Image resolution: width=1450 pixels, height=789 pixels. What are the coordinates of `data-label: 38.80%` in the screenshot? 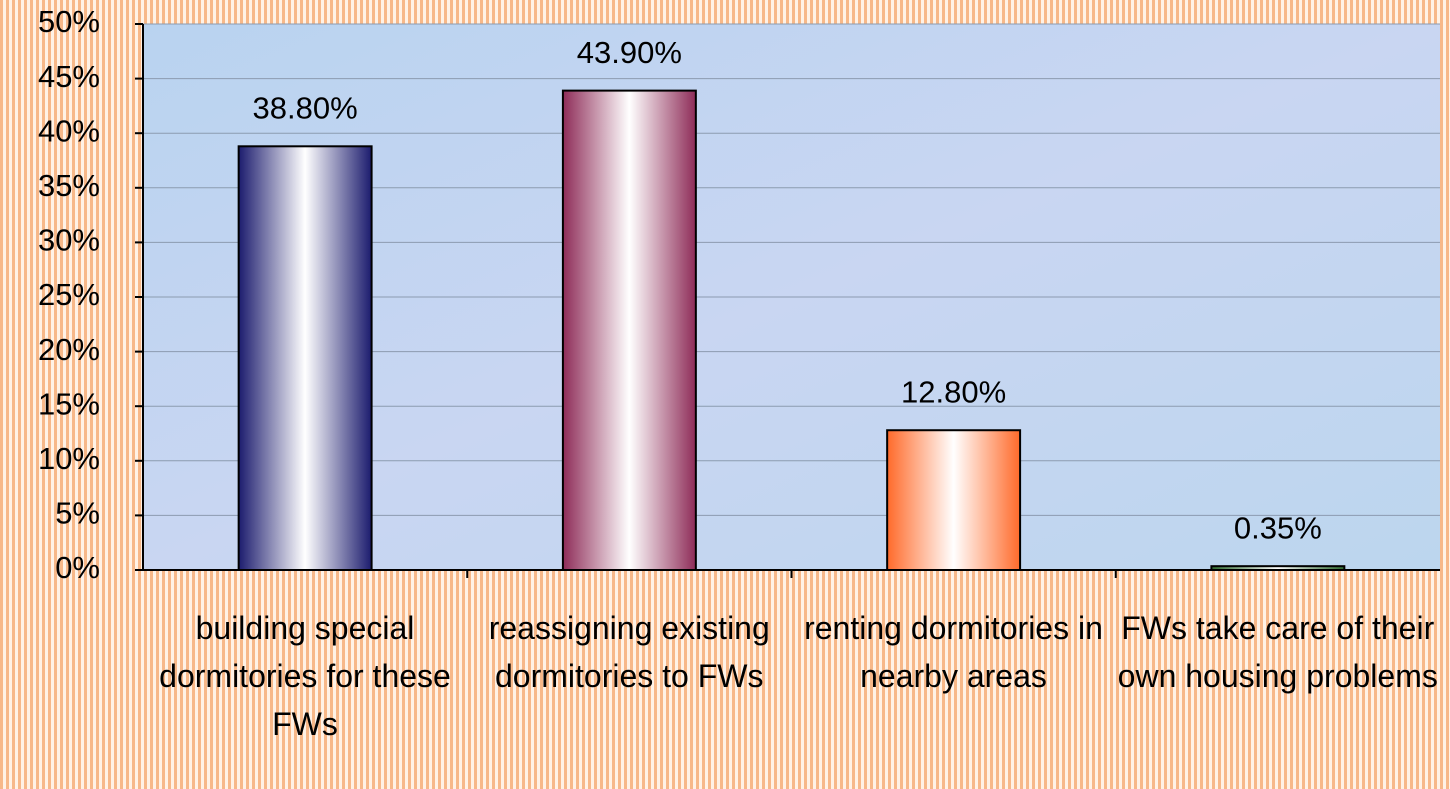 It's located at (305, 107).